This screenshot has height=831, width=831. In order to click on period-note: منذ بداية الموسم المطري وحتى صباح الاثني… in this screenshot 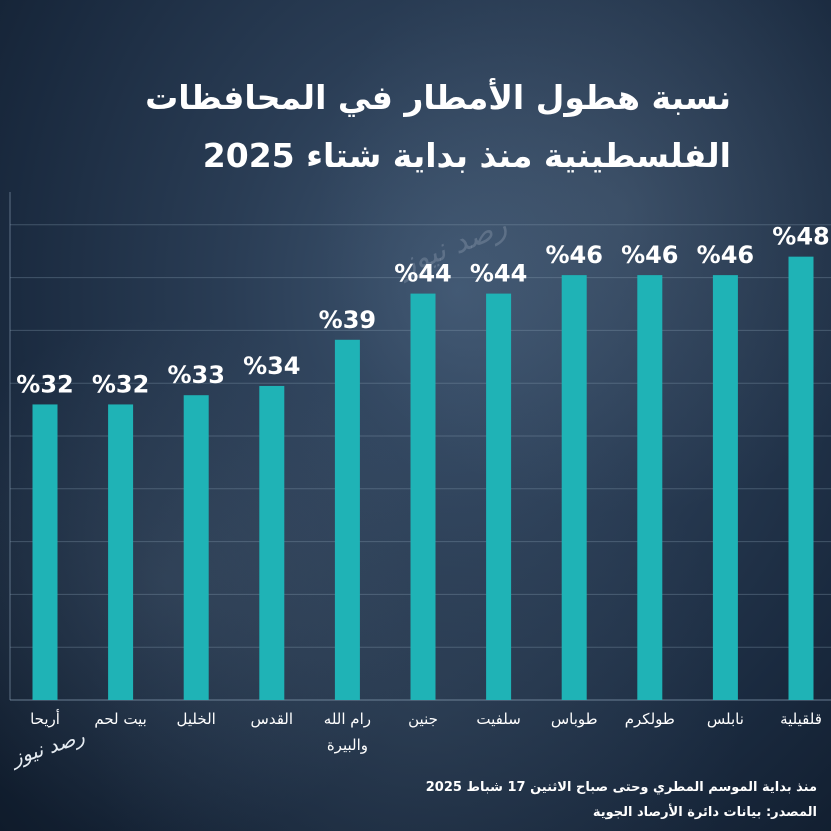, I will do `click(621, 787)`.